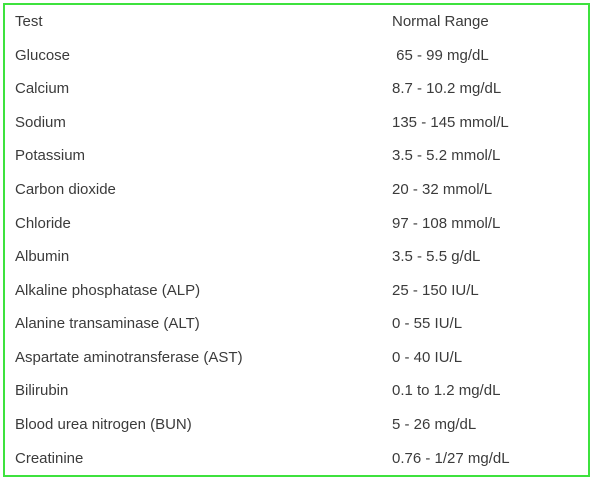  I want to click on test-name: Alkaline phosphatase (ALP), so click(108, 290).